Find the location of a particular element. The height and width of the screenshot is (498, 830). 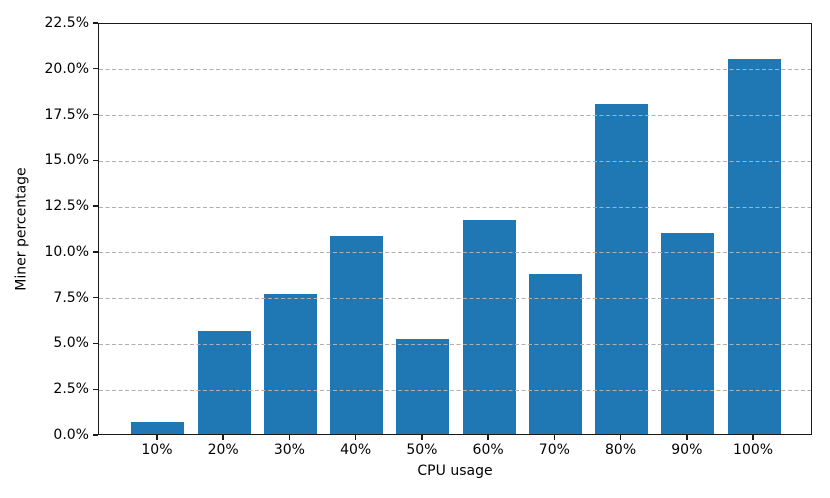

bar-70pct is located at coordinates (555, 353).